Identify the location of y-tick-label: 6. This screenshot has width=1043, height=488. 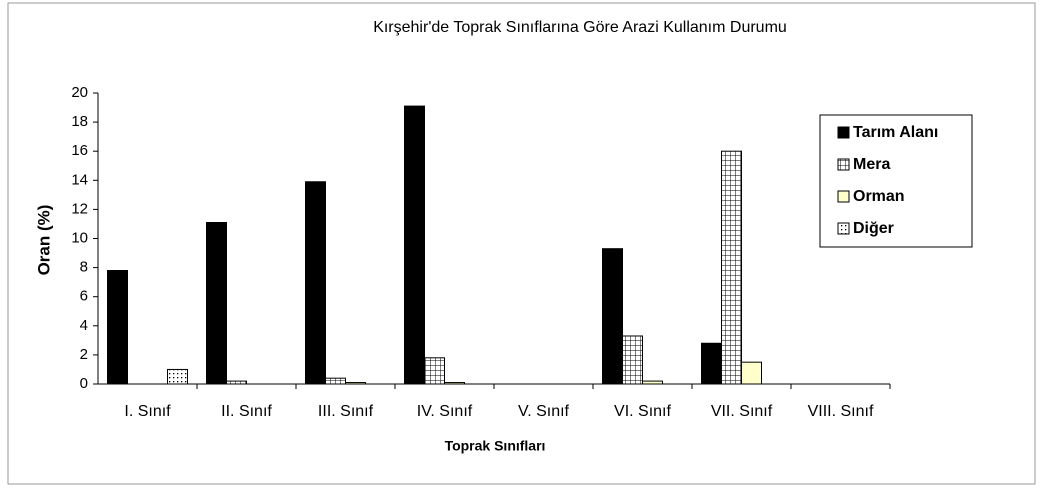
(84, 296).